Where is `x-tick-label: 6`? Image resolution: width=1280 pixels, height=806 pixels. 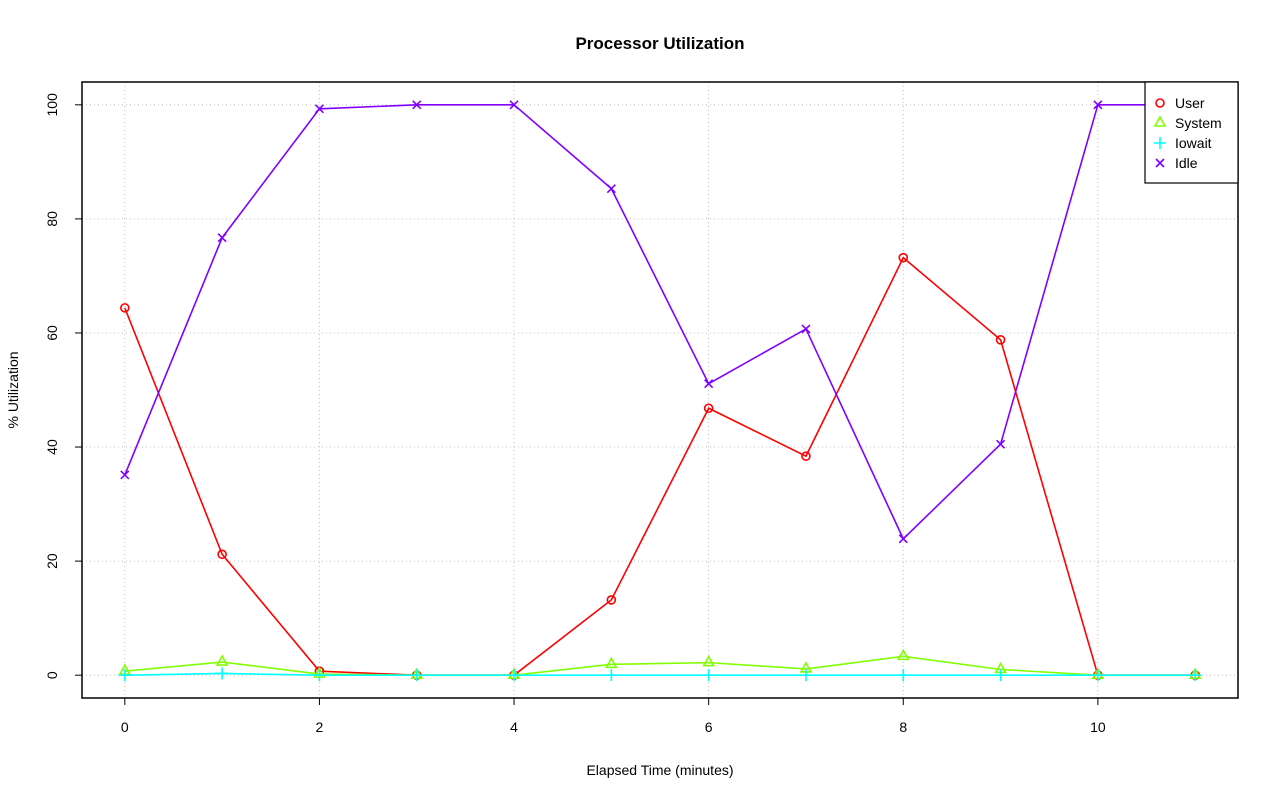
x-tick-label: 6 is located at coordinates (709, 727).